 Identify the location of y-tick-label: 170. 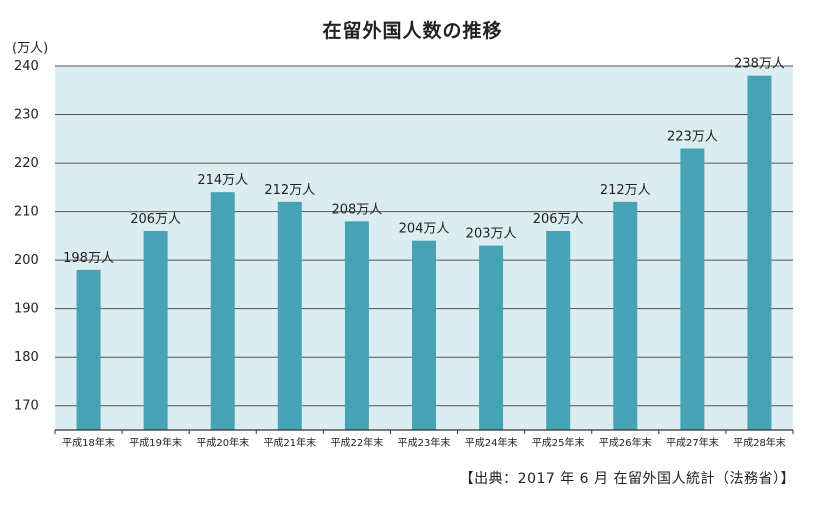
(26, 406).